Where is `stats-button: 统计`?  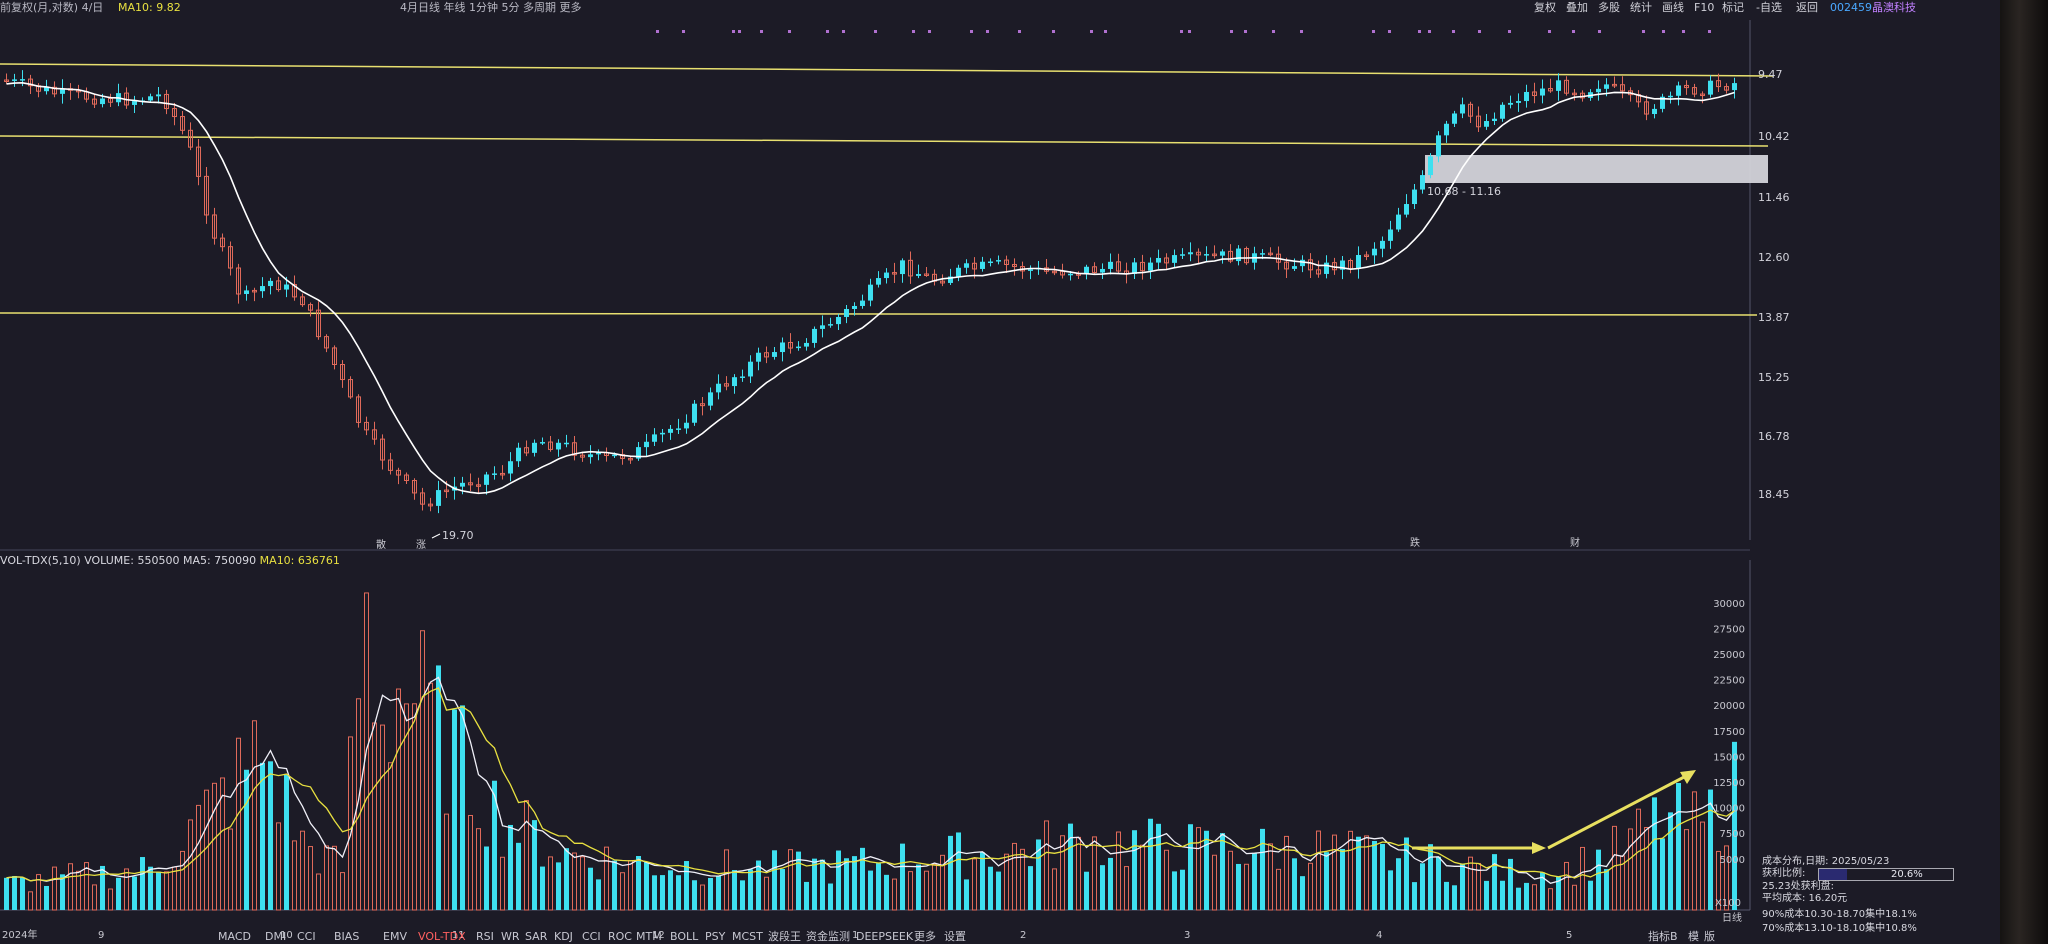
stats-button: 统计 is located at coordinates (1641, 7).